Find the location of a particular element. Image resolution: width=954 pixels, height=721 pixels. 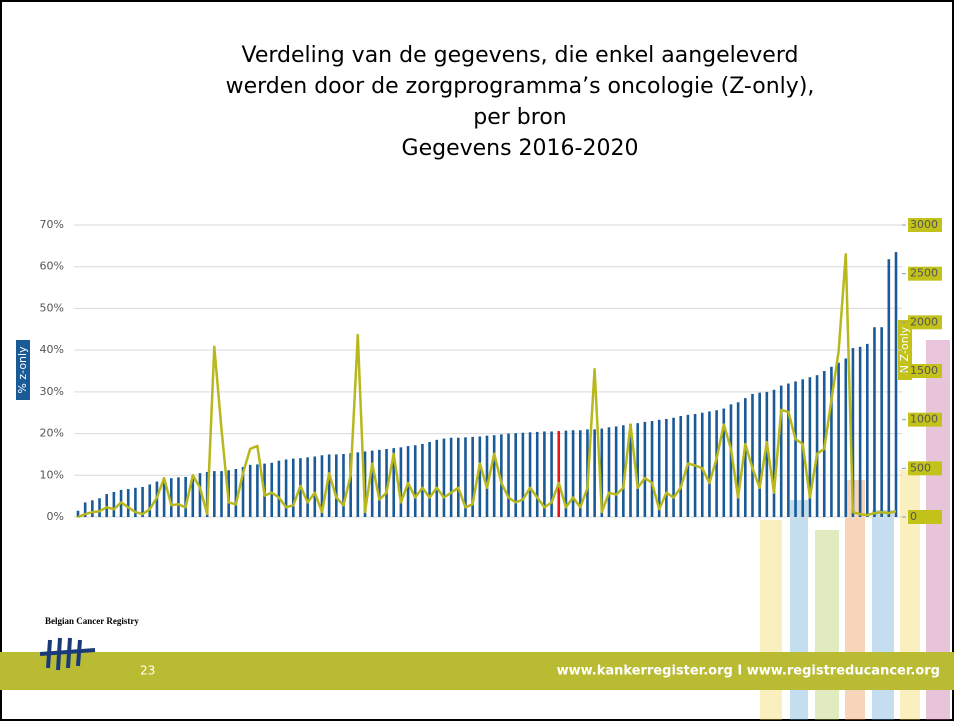

y2-tick-label: 2000 is located at coordinates (924, 321).